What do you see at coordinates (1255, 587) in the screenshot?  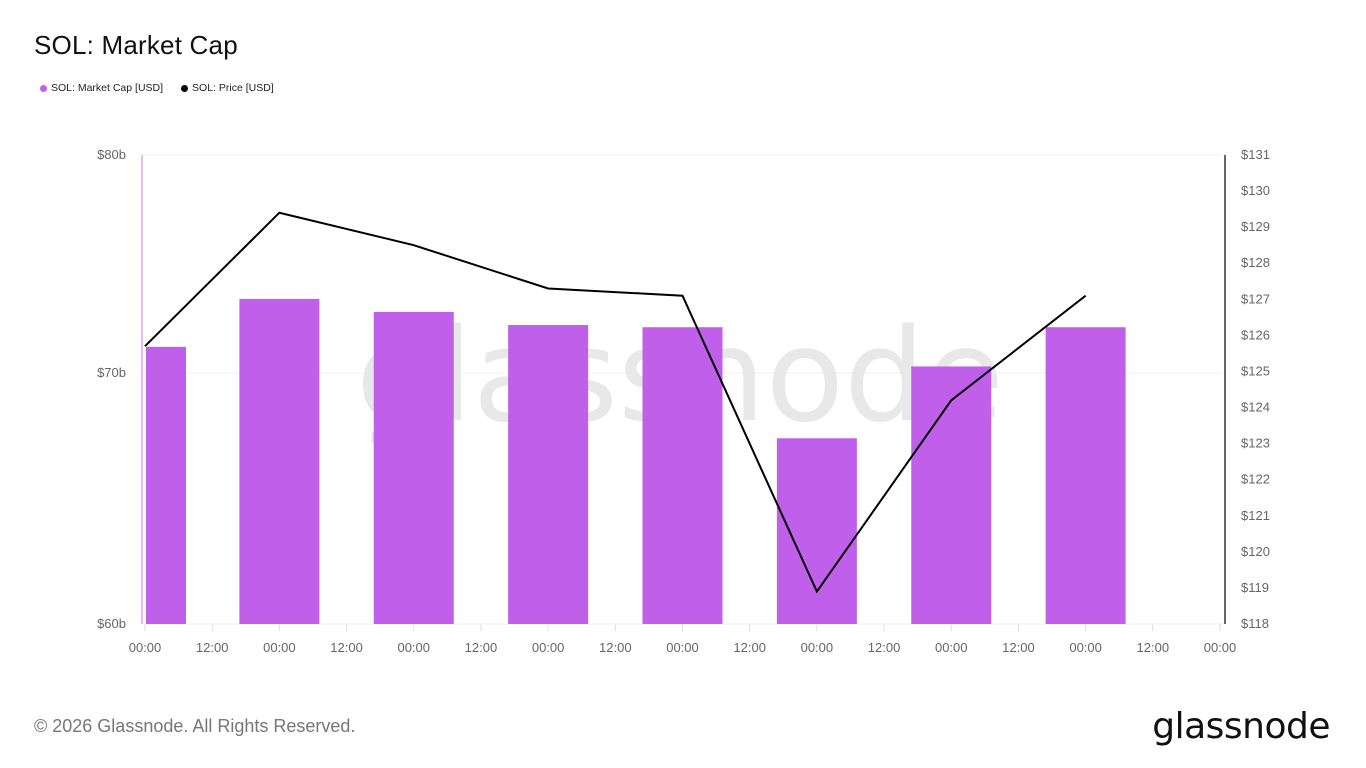 I see `right-y-tick-label: $119` at bounding box center [1255, 587].